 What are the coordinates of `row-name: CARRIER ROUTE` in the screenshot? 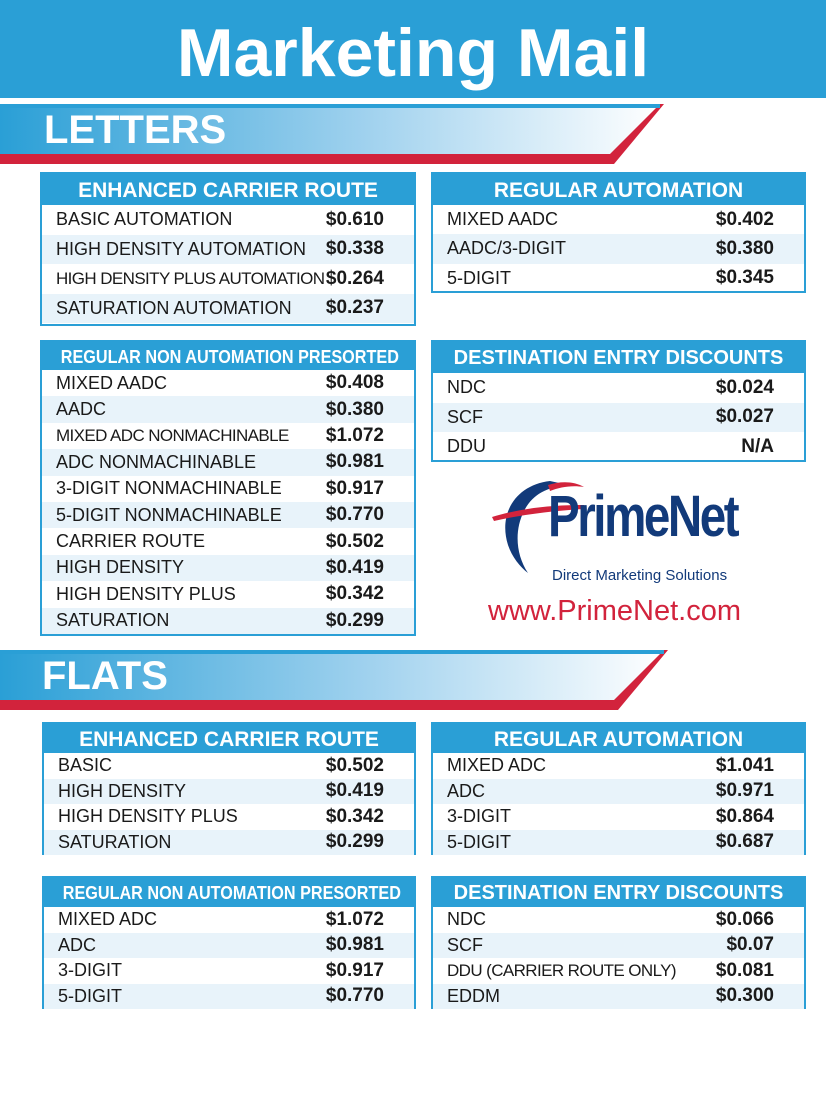 It's located at (131, 541).